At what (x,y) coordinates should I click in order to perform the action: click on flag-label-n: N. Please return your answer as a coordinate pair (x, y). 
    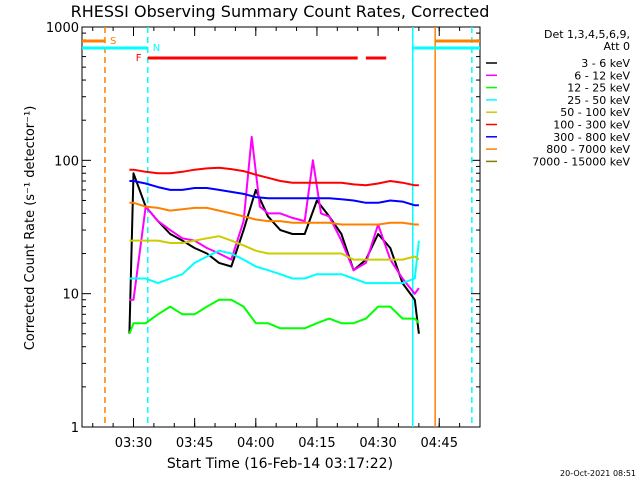
    Looking at the image, I should click on (156, 48).